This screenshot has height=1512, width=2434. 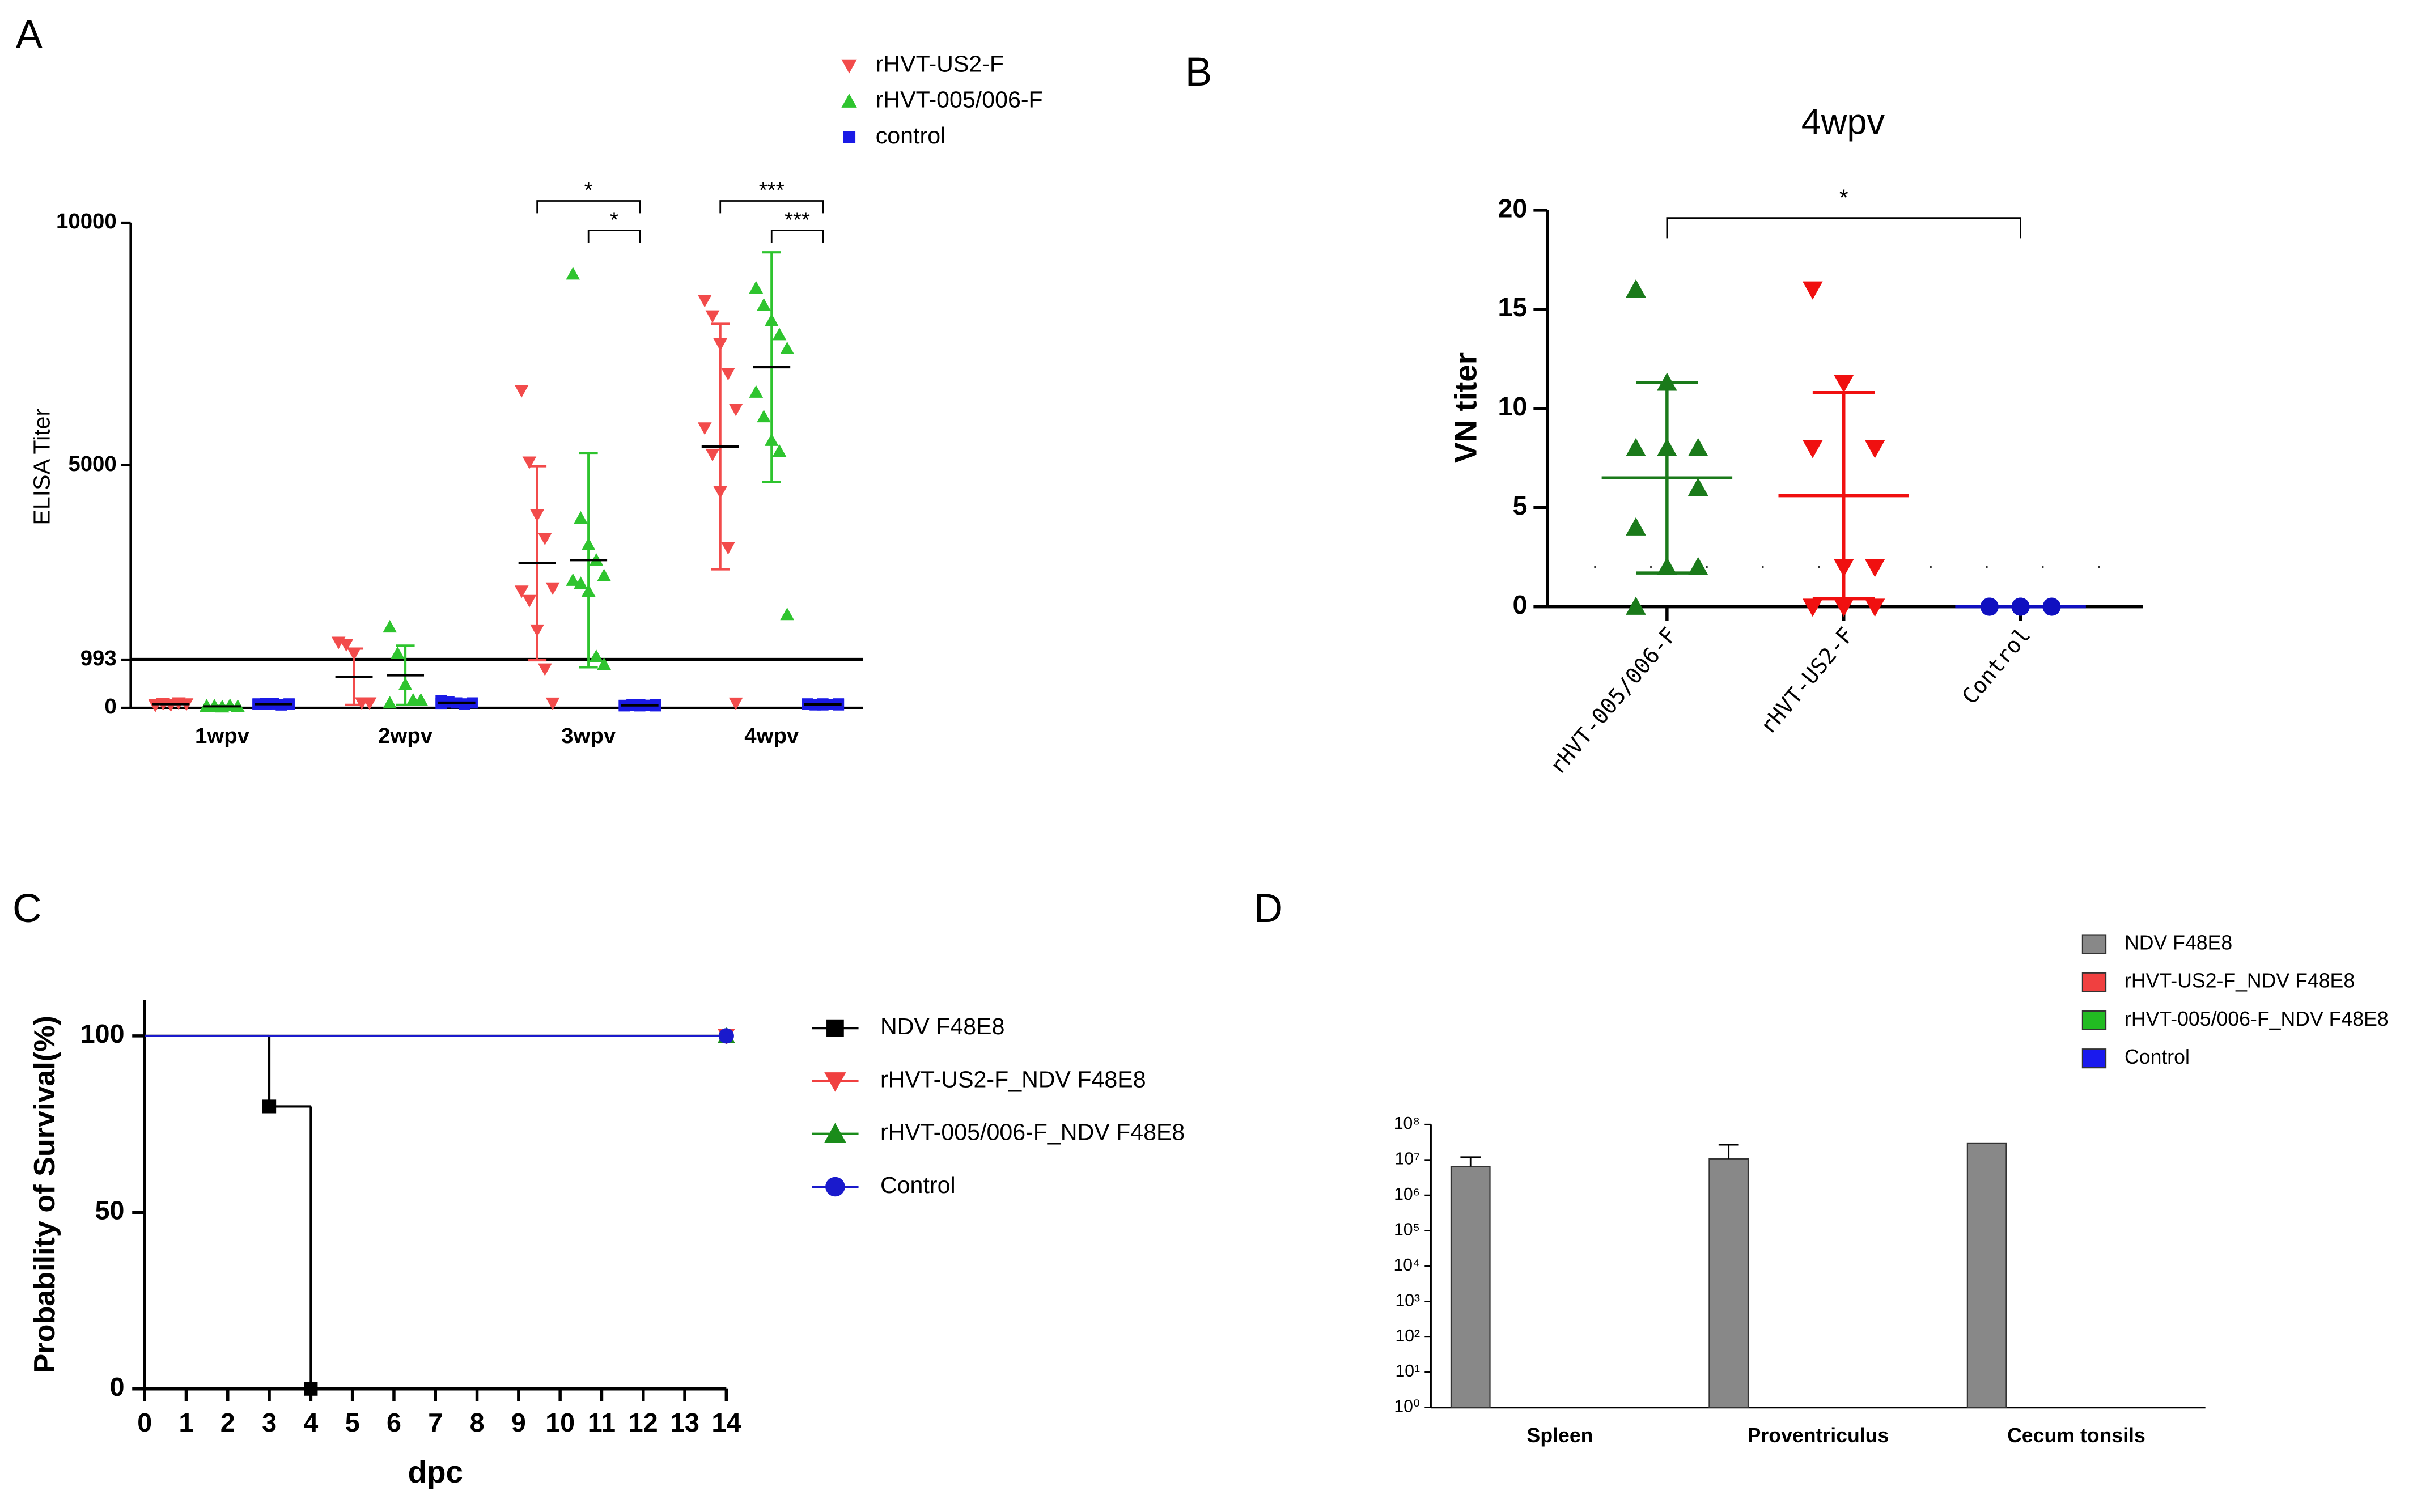 What do you see at coordinates (602, 1423) in the screenshot?
I see `x-tick-label: 11` at bounding box center [602, 1423].